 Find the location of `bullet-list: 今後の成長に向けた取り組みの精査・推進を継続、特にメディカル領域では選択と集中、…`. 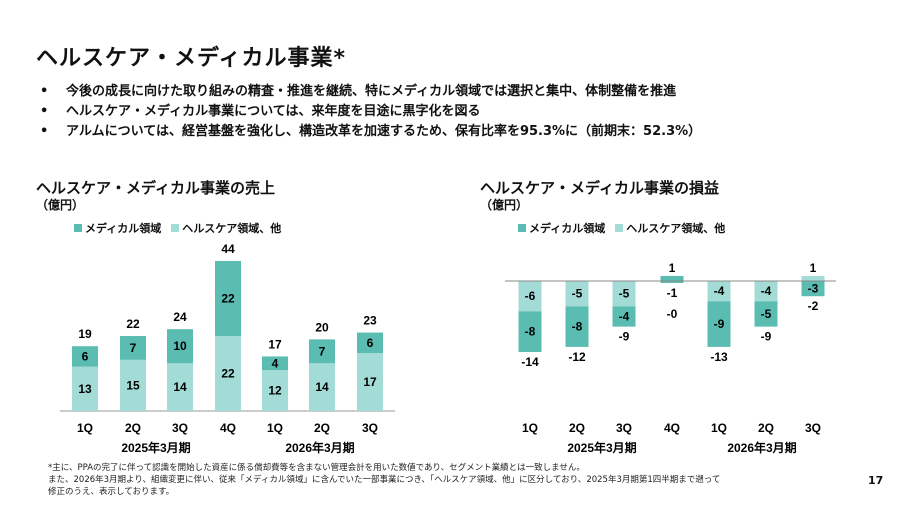

bullet-list: 今後の成長に向けた取り組みの精査・推進を継続、特にメディカル領域では選択と集中、… is located at coordinates (370, 112).